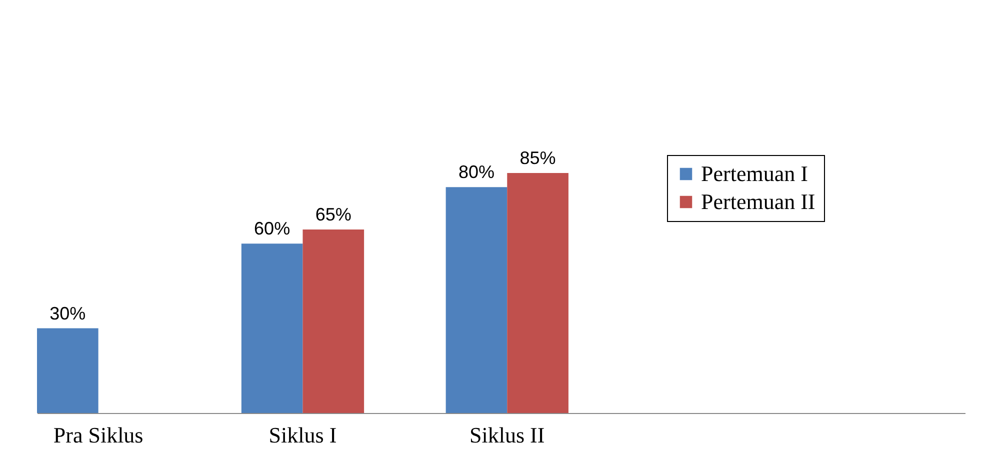 This screenshot has height=473, width=981. Describe the element at coordinates (98, 435) in the screenshot. I see `x-tick-label: Pra Siklus` at that location.